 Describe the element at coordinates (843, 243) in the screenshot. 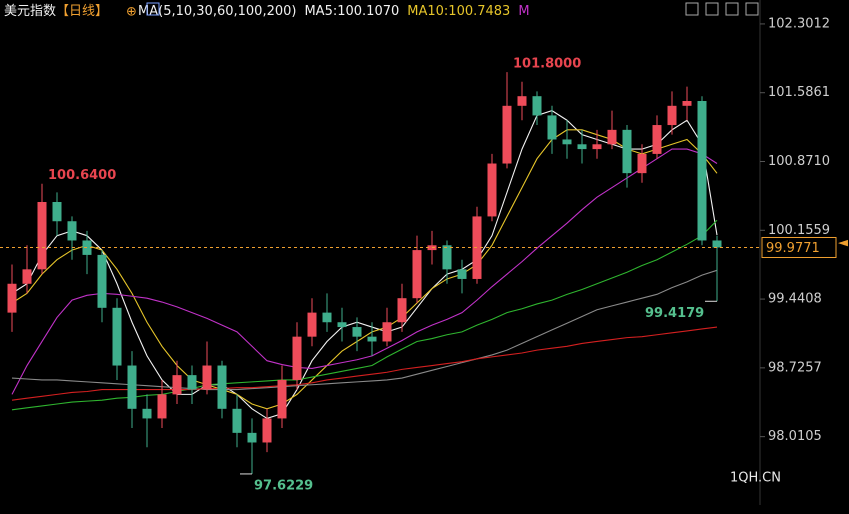

I see `price-marker-arrow: ◄` at that location.